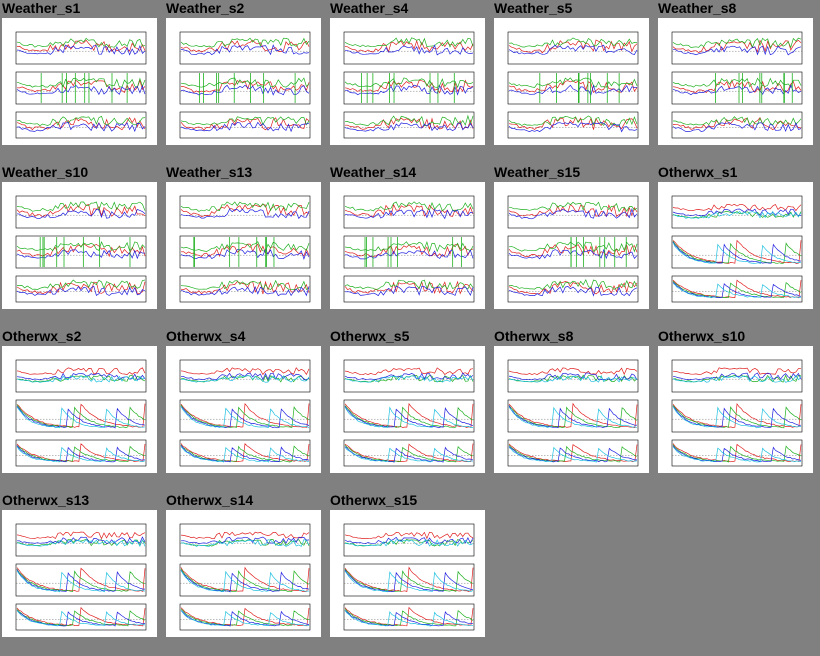  I want to click on thumbnail-title: Weather_s13, so click(209, 172).